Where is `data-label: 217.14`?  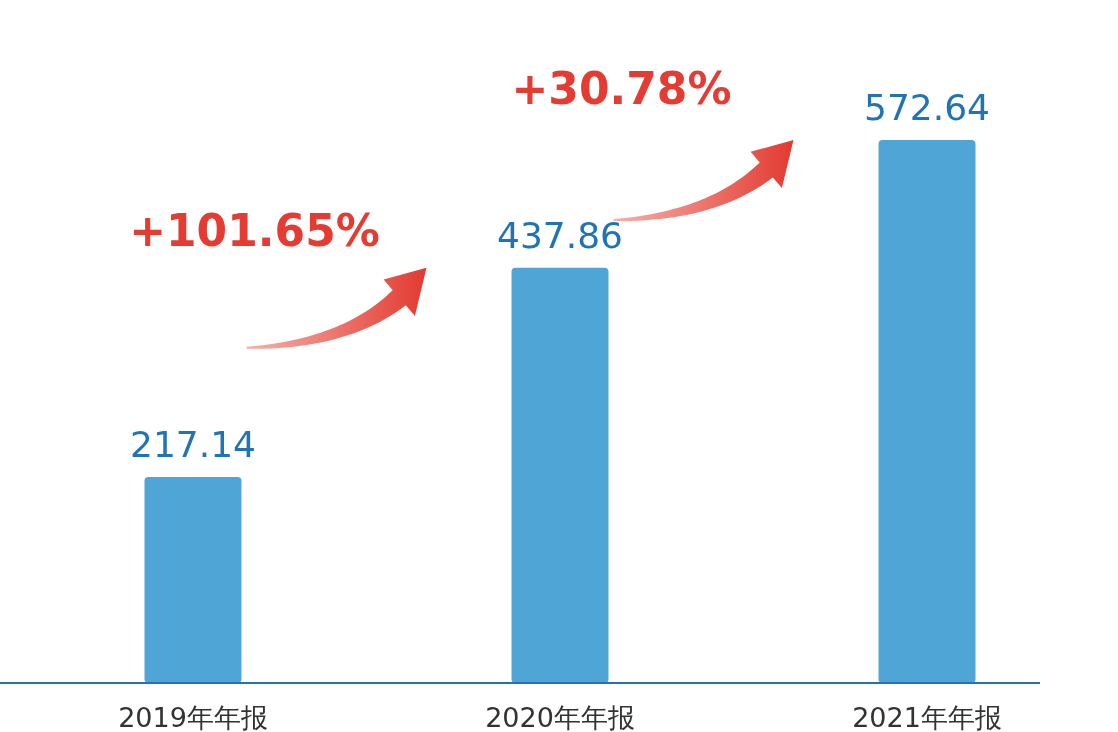 data-label: 217.14 is located at coordinates (193, 445).